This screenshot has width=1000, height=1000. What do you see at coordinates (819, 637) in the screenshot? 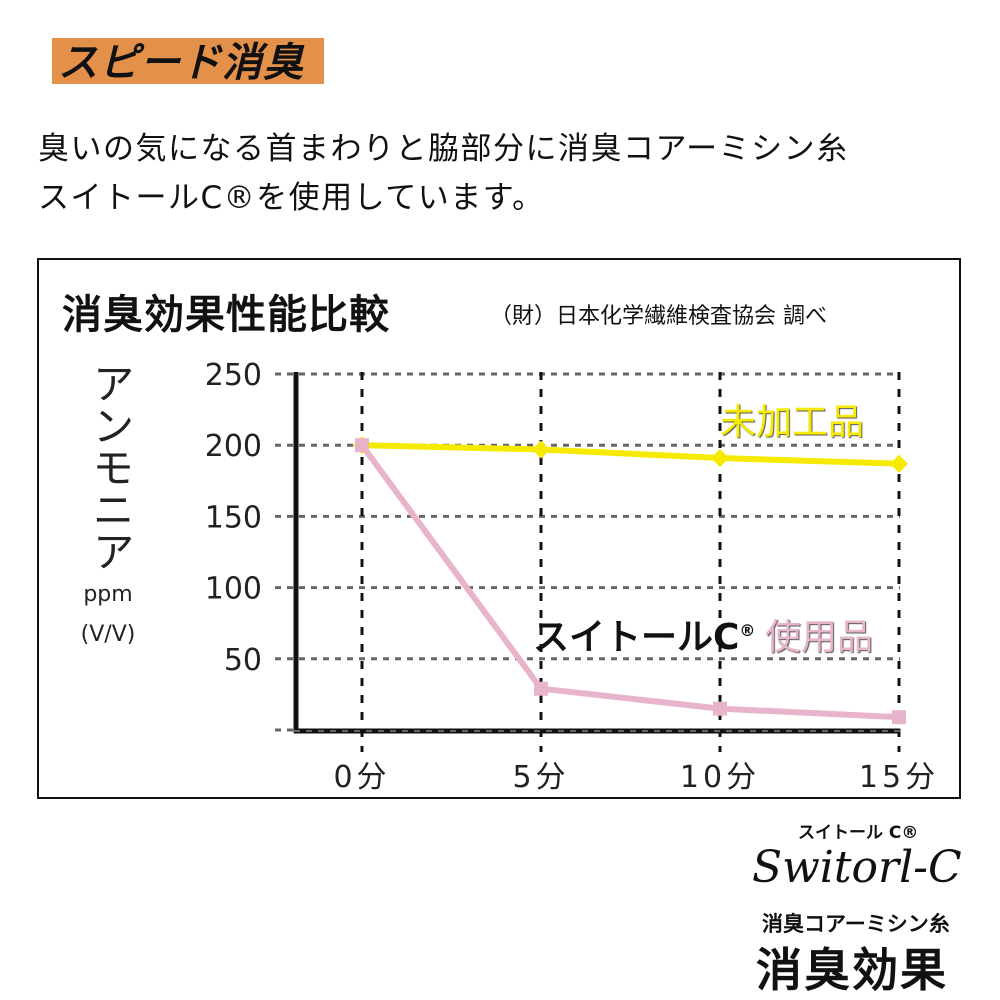
I see `legend-treated: 使用品` at bounding box center [819, 637].